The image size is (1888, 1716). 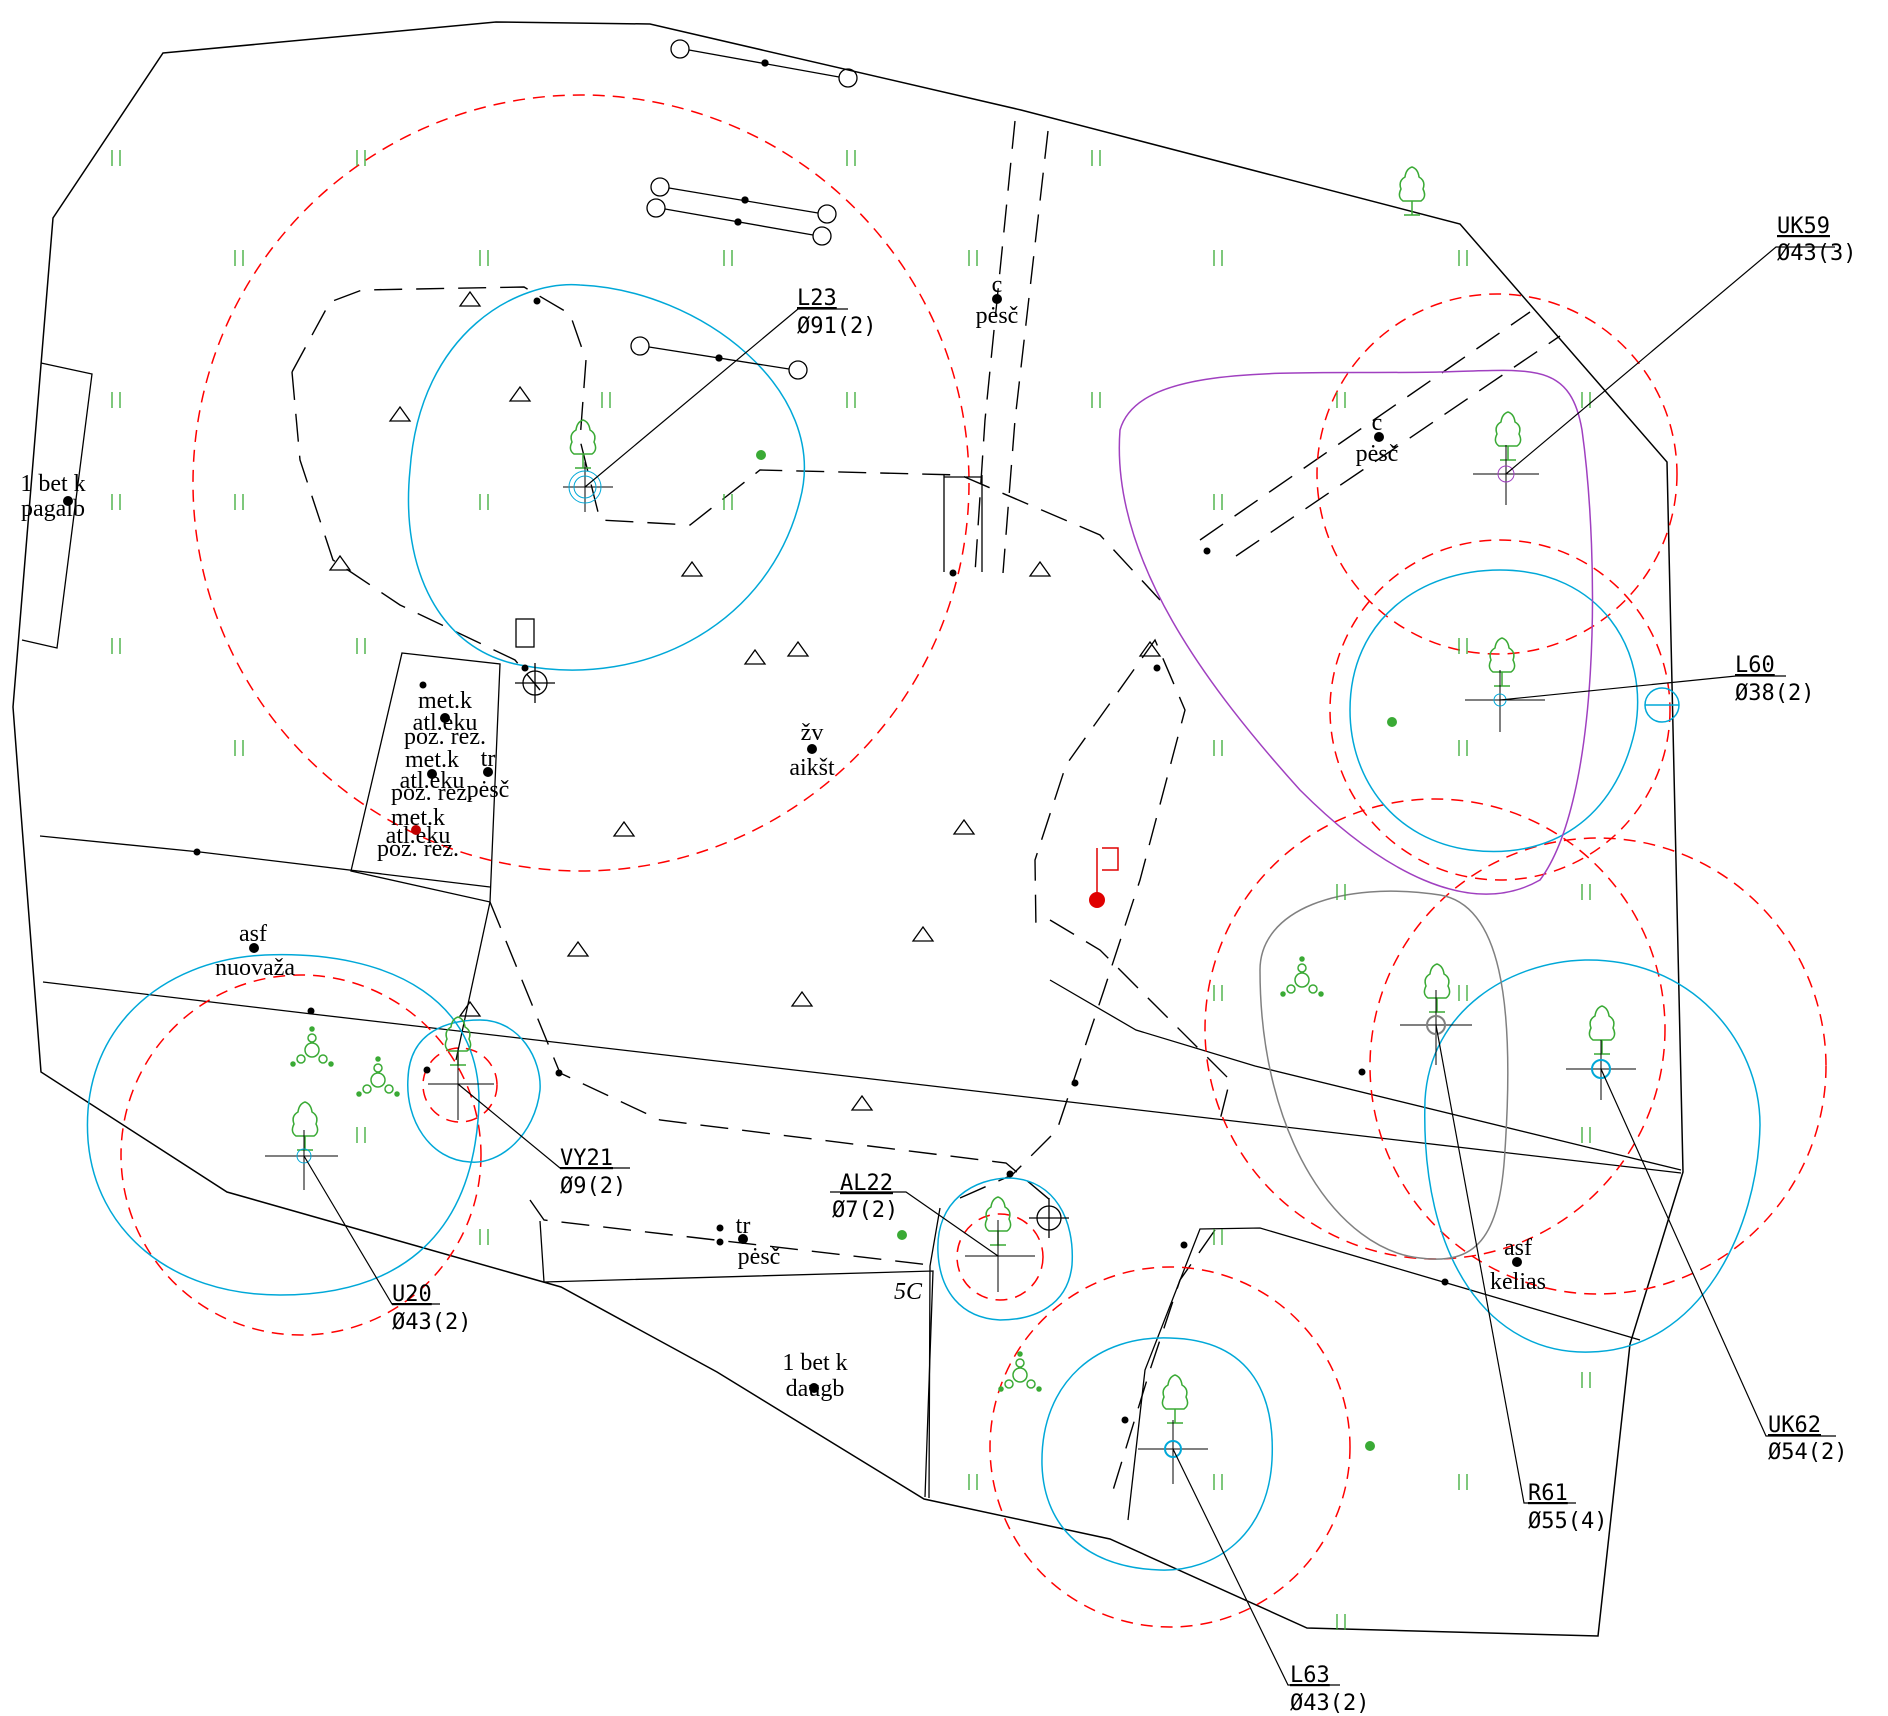 I want to click on tree-label-r61-code: R61, so click(x=1548, y=1493).